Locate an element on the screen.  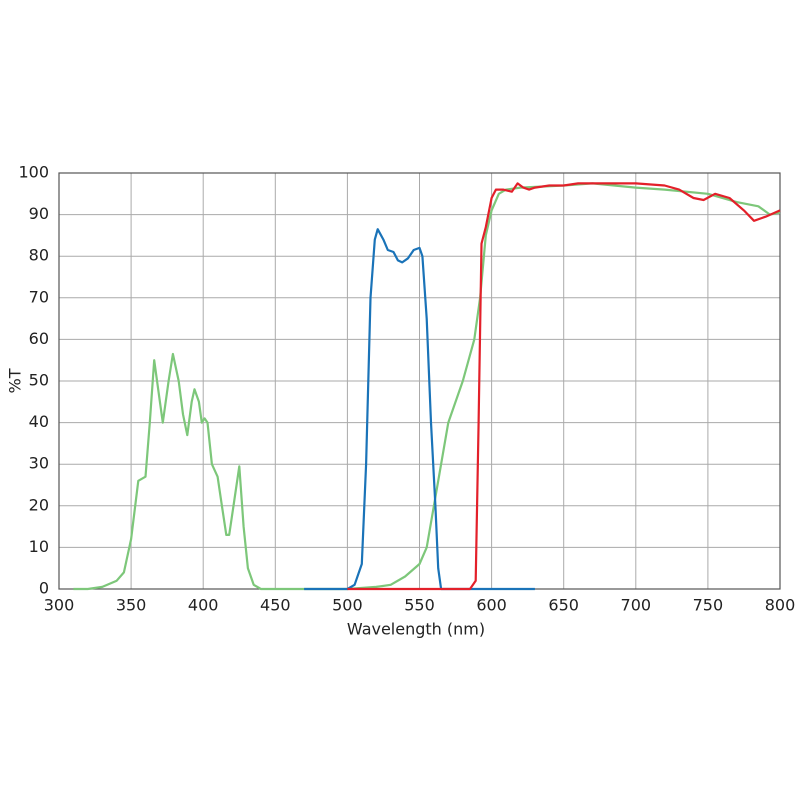
y-tick-label: 60 is located at coordinates (39, 338).